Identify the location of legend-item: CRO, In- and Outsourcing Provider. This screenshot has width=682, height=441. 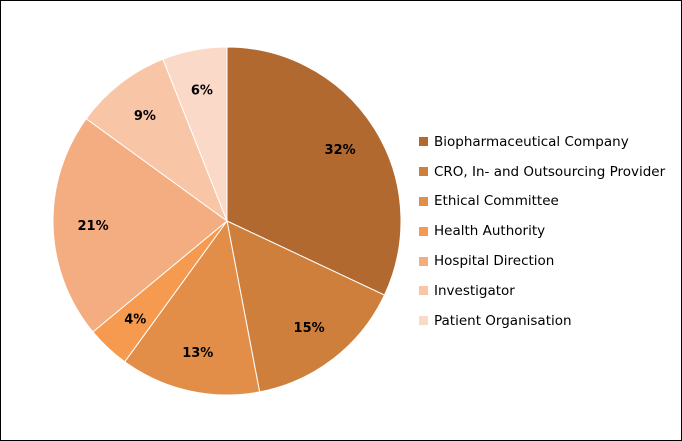
(542, 172).